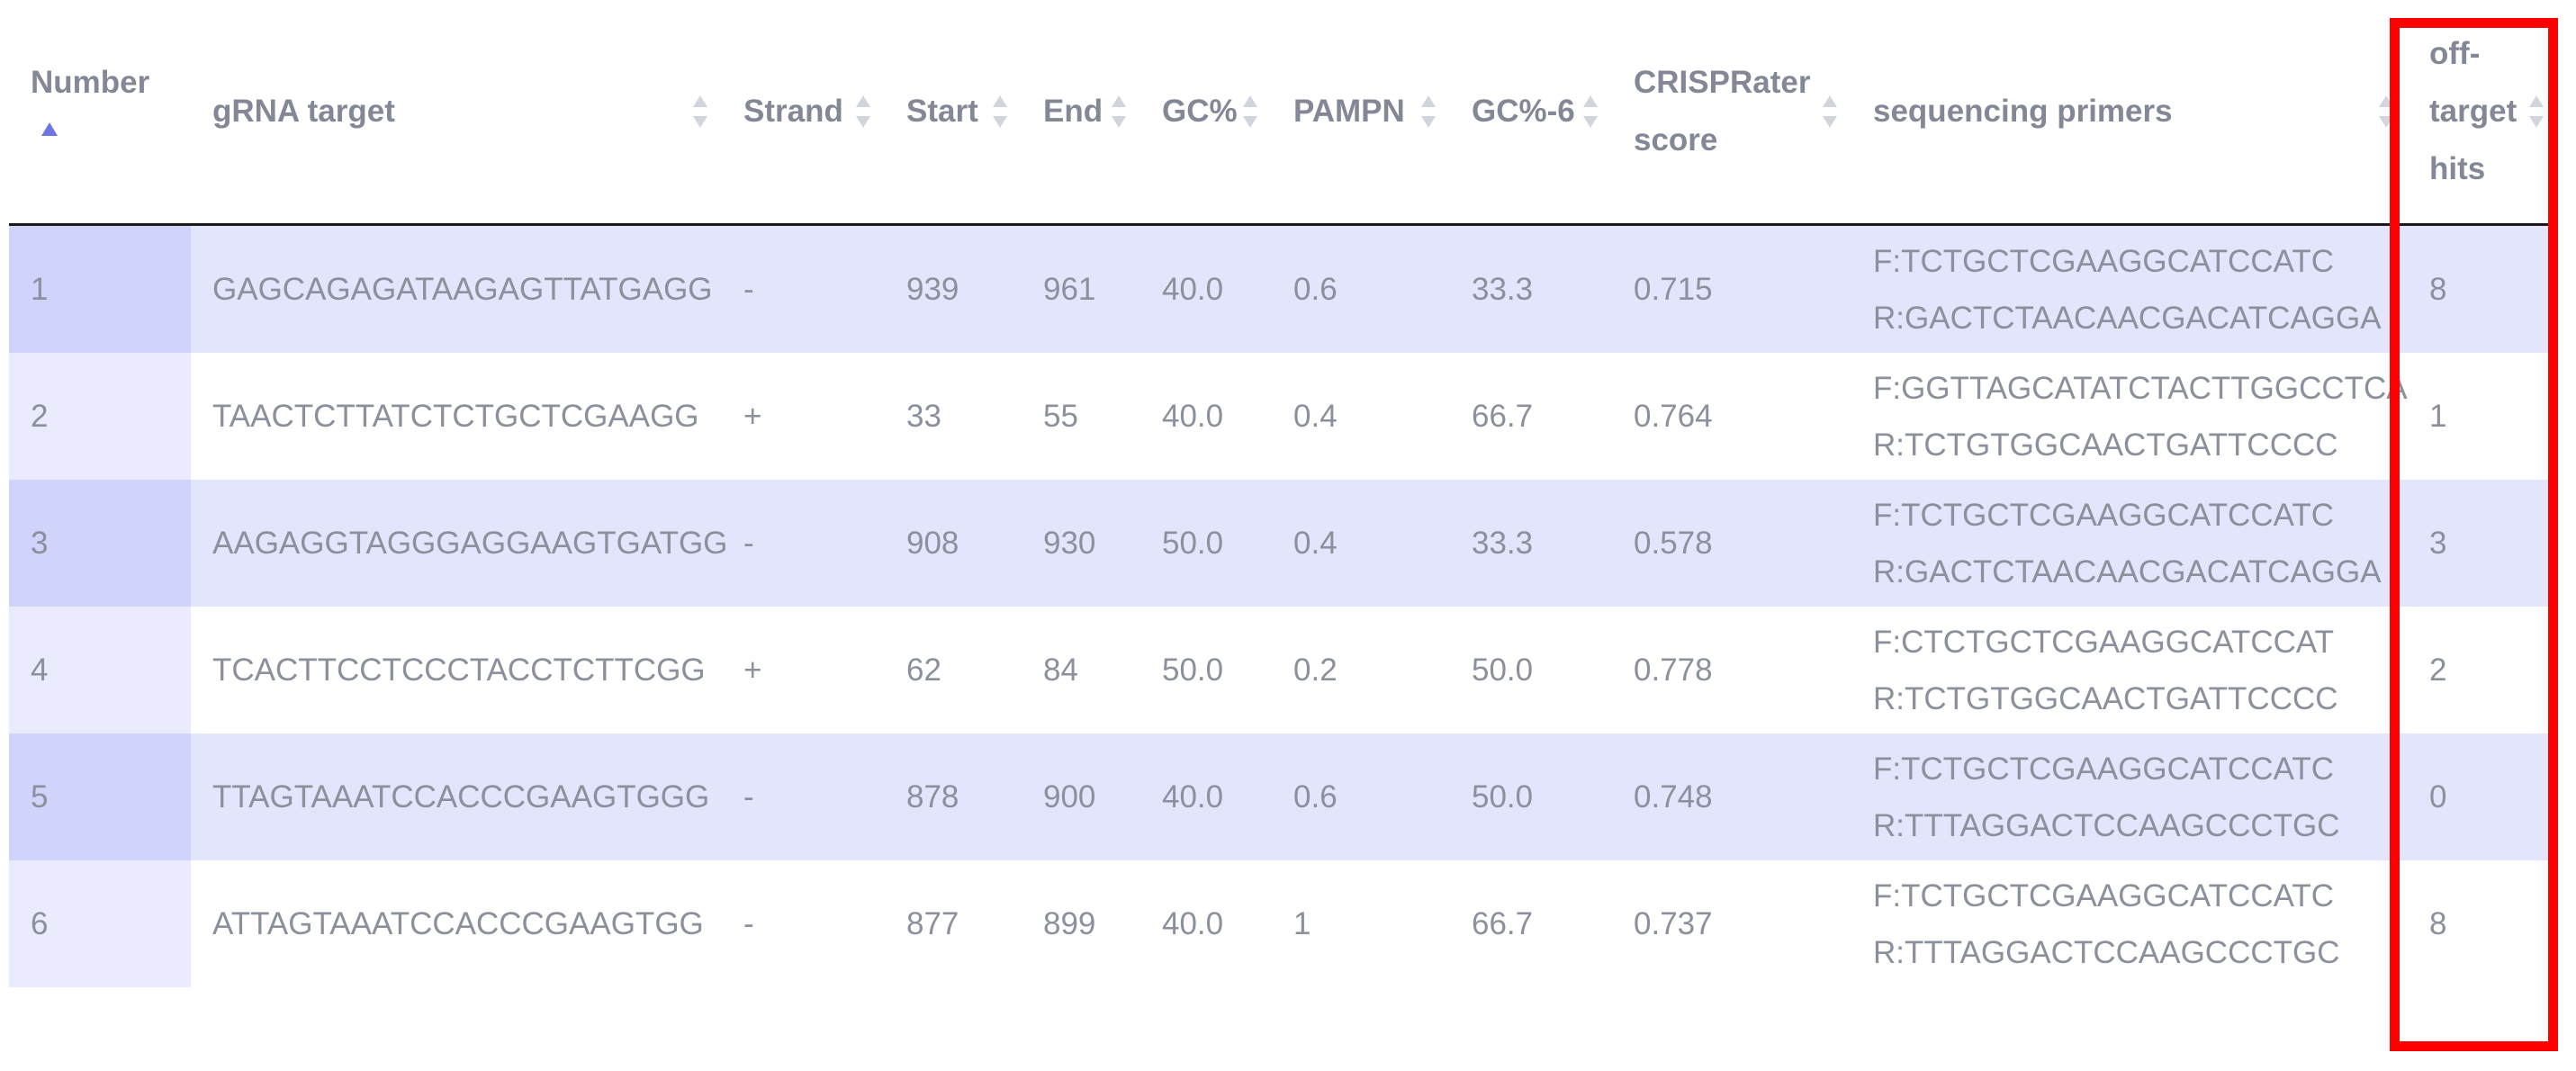 The width and height of the screenshot is (2576, 1071). I want to click on off-target-hits-cell: 0, so click(2483, 797).